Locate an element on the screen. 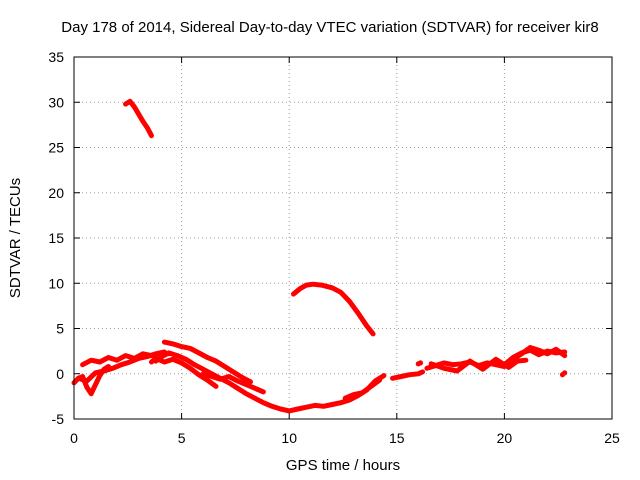 The height and width of the screenshot is (480, 640). y-tick-labels: -5 0 5 10 15 20 25 30 35 is located at coordinates (56, 238).